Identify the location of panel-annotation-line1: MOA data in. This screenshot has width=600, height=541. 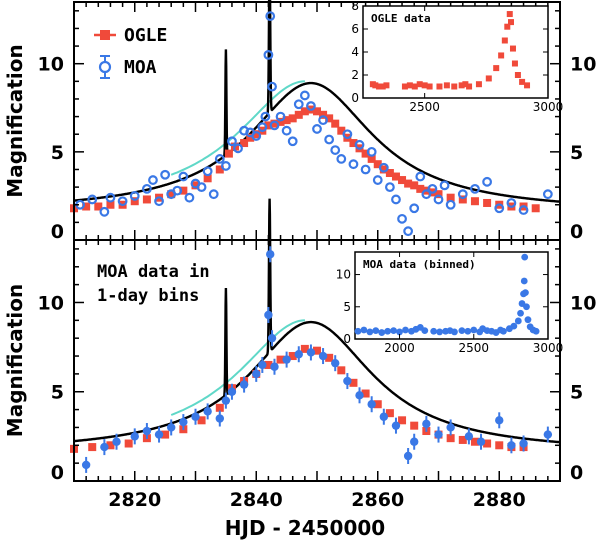
(153, 272).